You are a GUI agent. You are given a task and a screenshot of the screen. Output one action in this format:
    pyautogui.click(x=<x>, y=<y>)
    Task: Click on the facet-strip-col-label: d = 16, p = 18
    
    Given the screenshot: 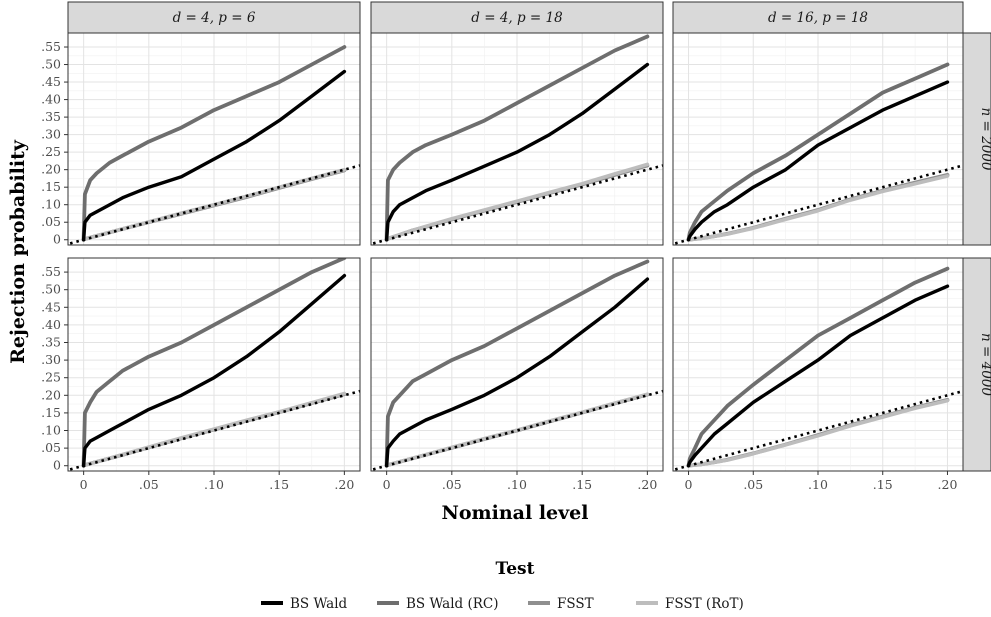 What is the action you would take?
    pyautogui.click(x=818, y=18)
    